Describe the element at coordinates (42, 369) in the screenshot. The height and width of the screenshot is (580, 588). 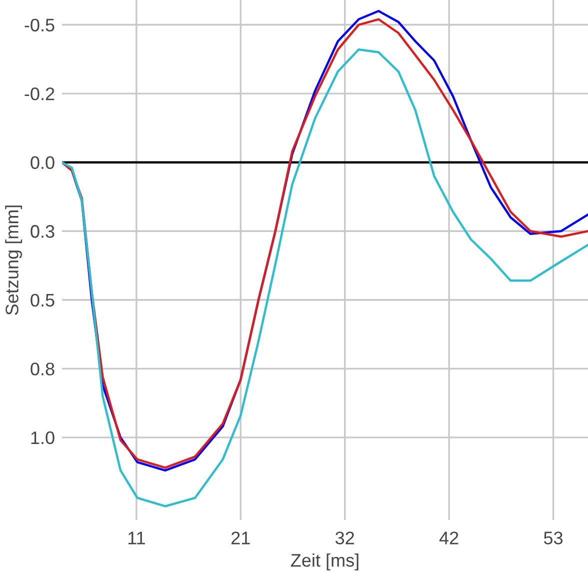
I see `y-tick-label: 0.8` at that location.